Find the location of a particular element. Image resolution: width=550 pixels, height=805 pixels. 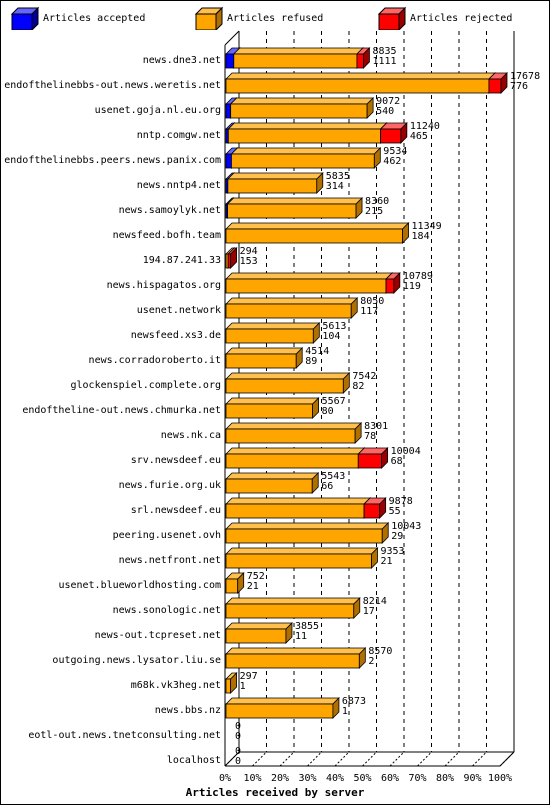

row-secondary-label: 540 is located at coordinates (385, 111).